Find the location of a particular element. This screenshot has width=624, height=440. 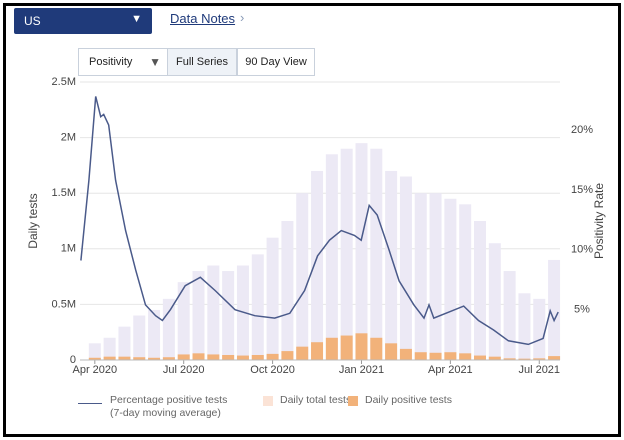

region-dropdown: US ▼ is located at coordinates (83, 21).